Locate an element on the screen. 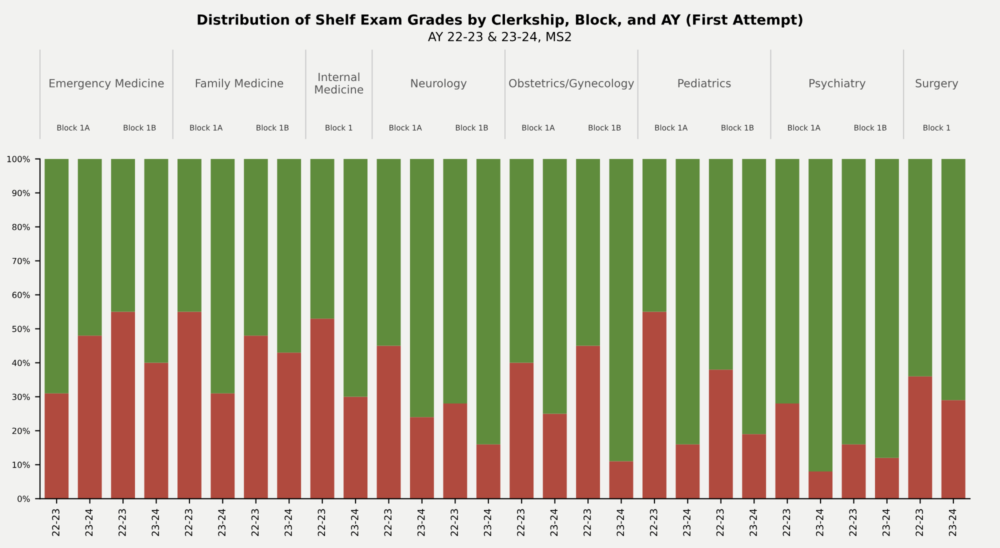 The width and height of the screenshot is (1000, 548). y-tick-label: 40% is located at coordinates (21, 363).